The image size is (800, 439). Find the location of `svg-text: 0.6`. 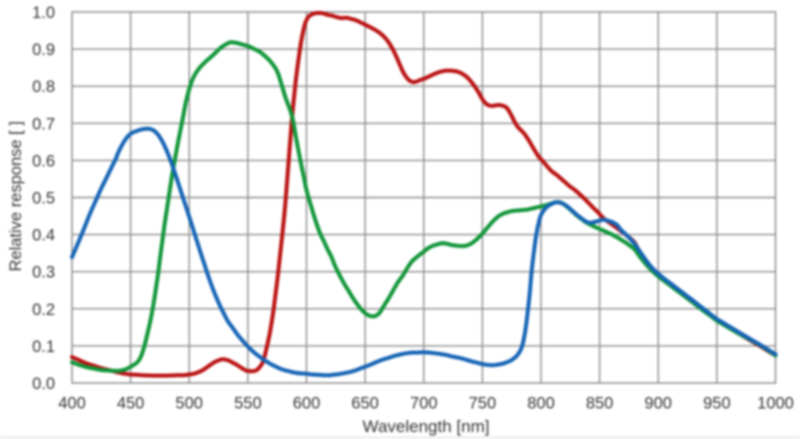

svg-text: 0.6 is located at coordinates (43, 161).